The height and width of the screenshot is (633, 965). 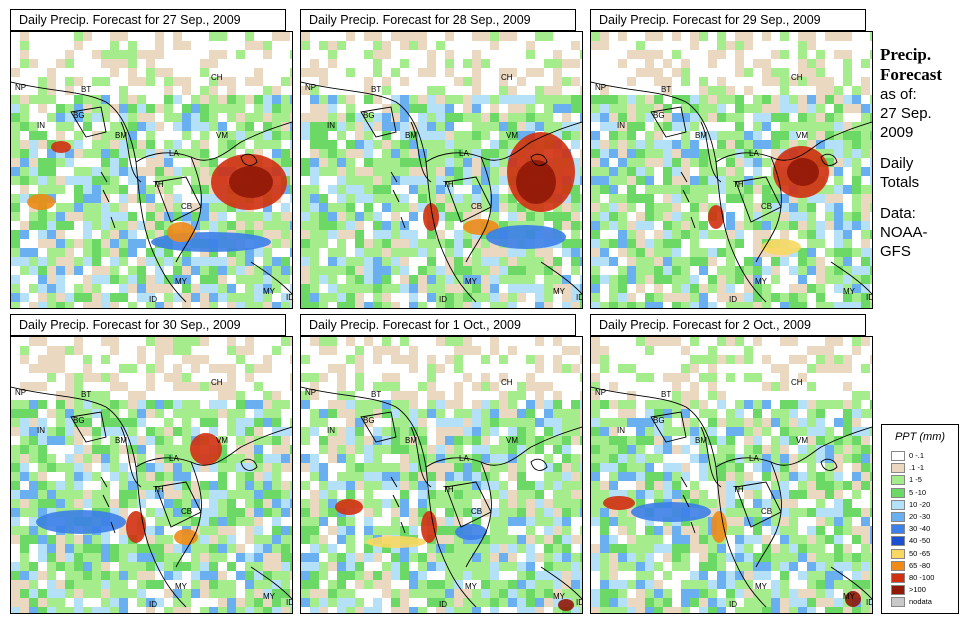 I want to click on legend-item: 30 -40, so click(x=921, y=529).